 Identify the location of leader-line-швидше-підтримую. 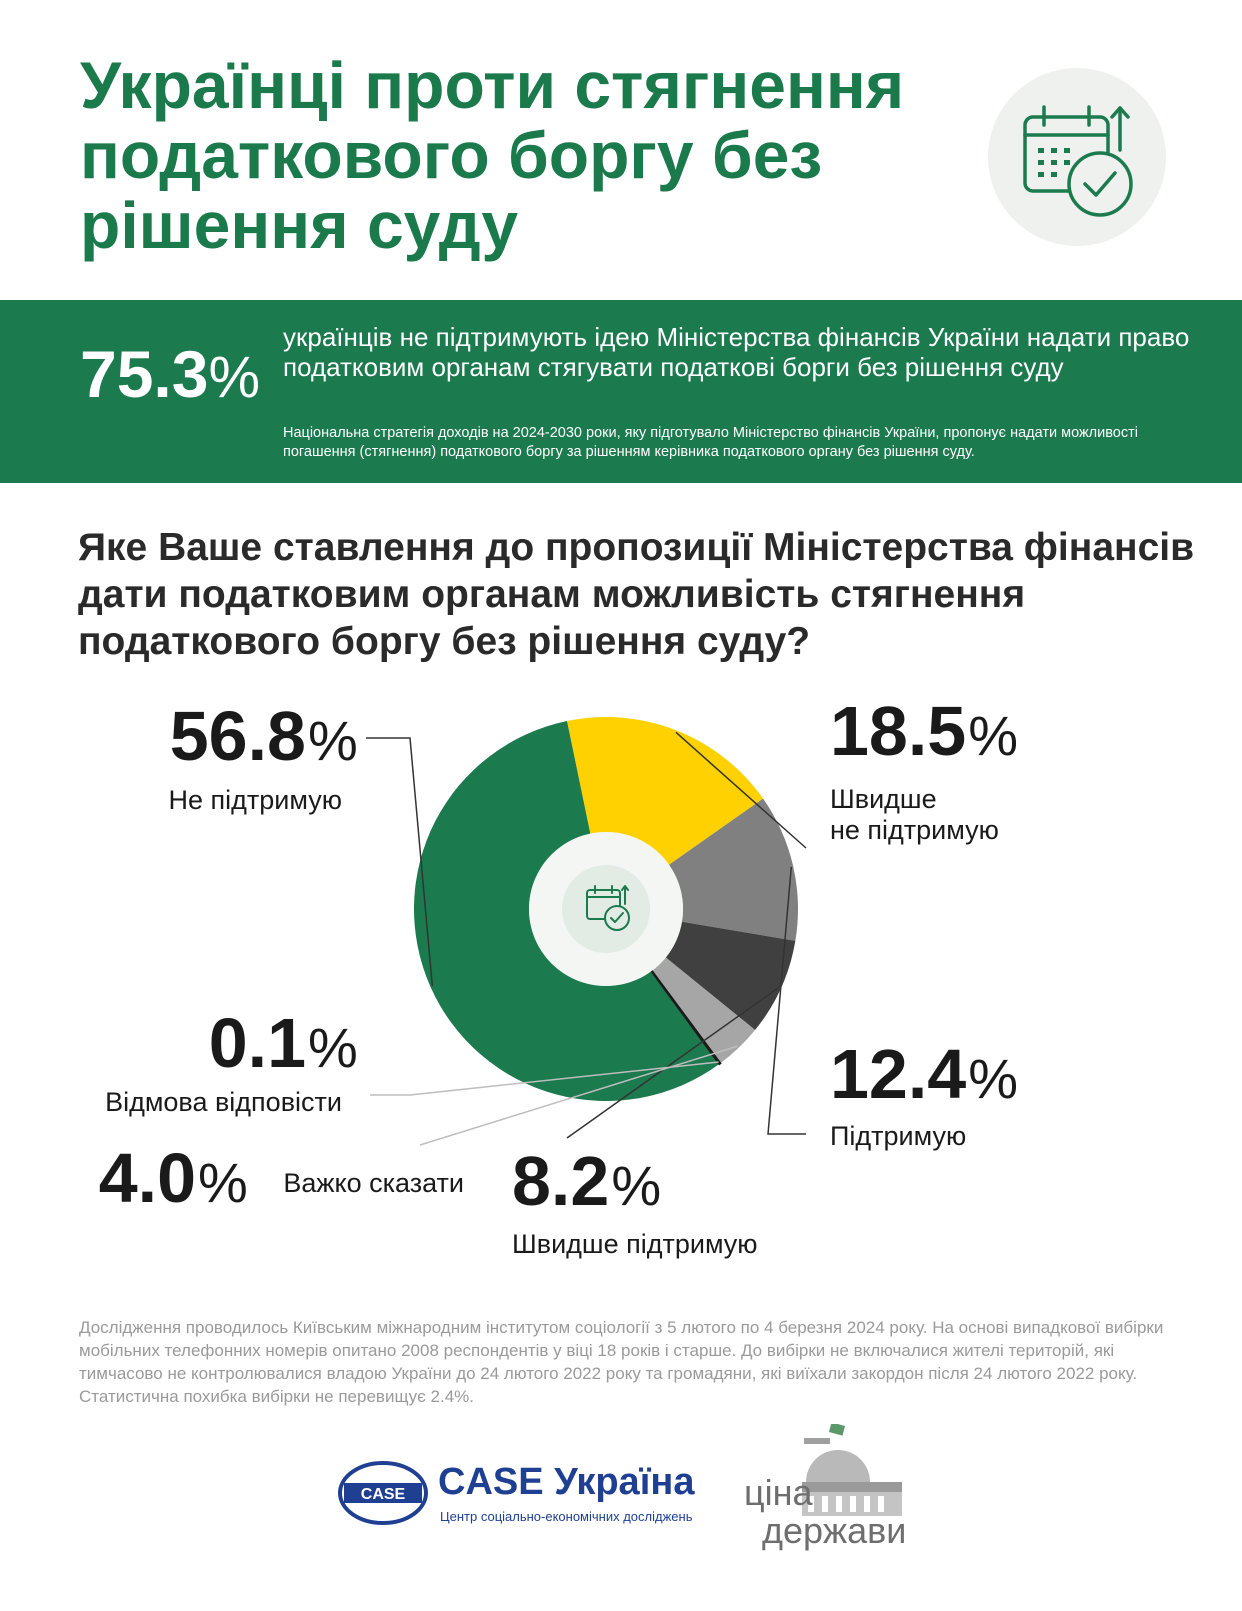
(673, 1062).